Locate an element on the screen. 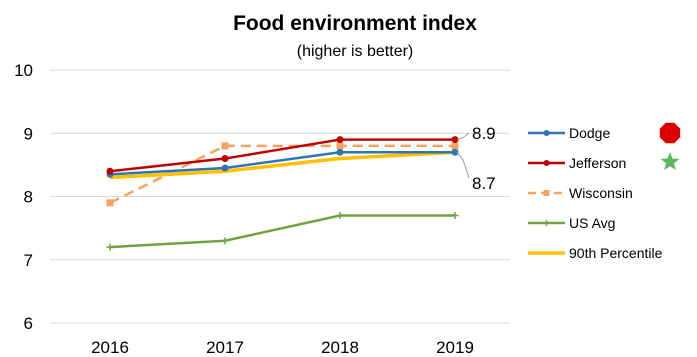  series-us-avg is located at coordinates (282, 231).